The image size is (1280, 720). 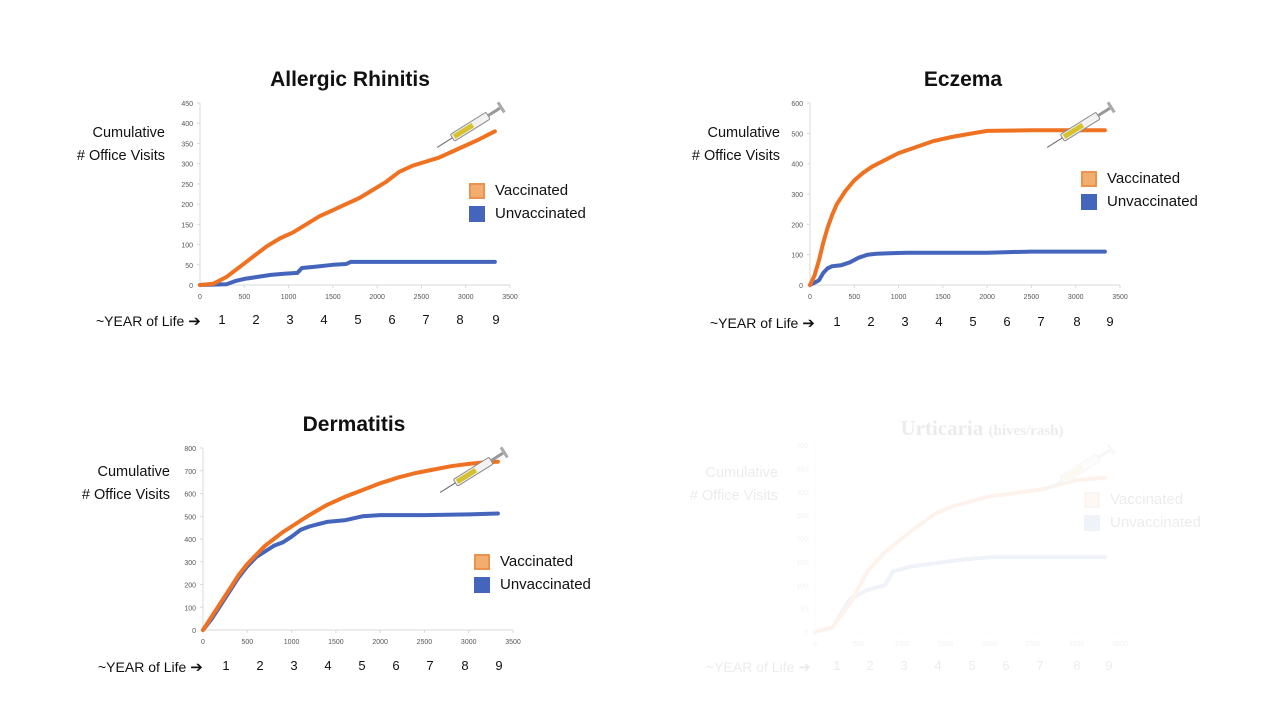 What do you see at coordinates (1092, 499) in the screenshot?
I see `legend-swatch-vaccinated` at bounding box center [1092, 499].